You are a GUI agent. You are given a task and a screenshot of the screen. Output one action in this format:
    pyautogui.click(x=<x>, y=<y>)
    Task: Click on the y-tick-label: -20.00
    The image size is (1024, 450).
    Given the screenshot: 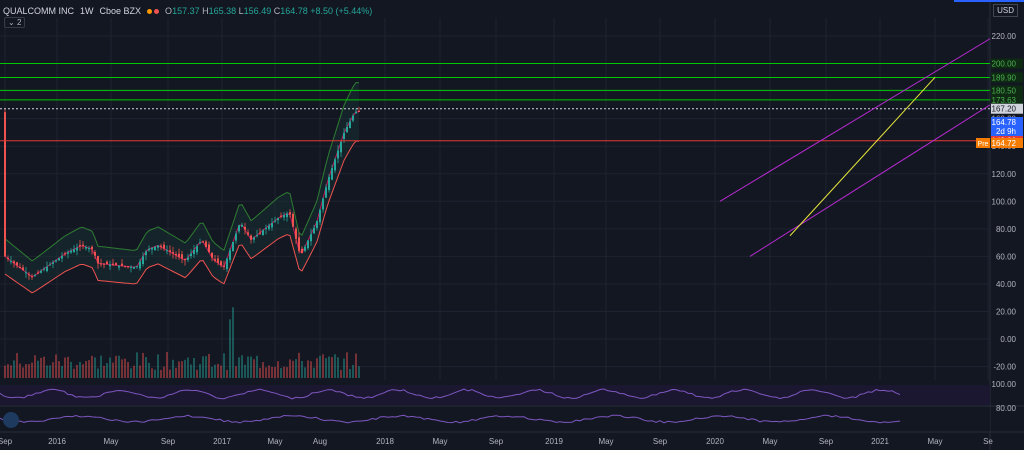 What is the action you would take?
    pyautogui.click(x=1004, y=367)
    